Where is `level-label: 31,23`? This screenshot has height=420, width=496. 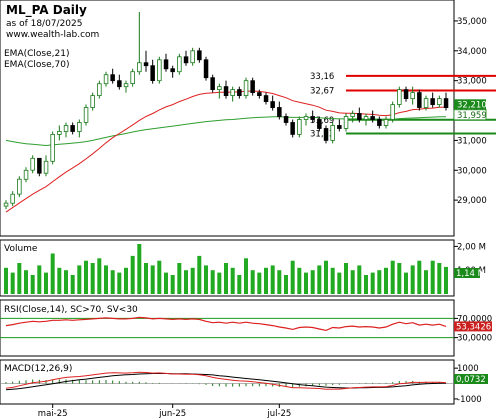 level-label: 31,23 is located at coordinates (322, 135).